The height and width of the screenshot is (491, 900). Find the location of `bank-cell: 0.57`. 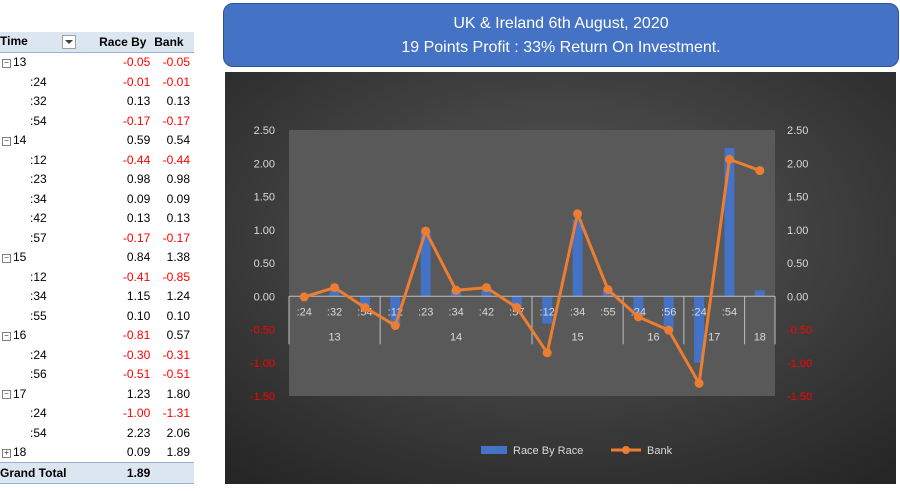

bank-cell: 0.57 is located at coordinates (178, 335).